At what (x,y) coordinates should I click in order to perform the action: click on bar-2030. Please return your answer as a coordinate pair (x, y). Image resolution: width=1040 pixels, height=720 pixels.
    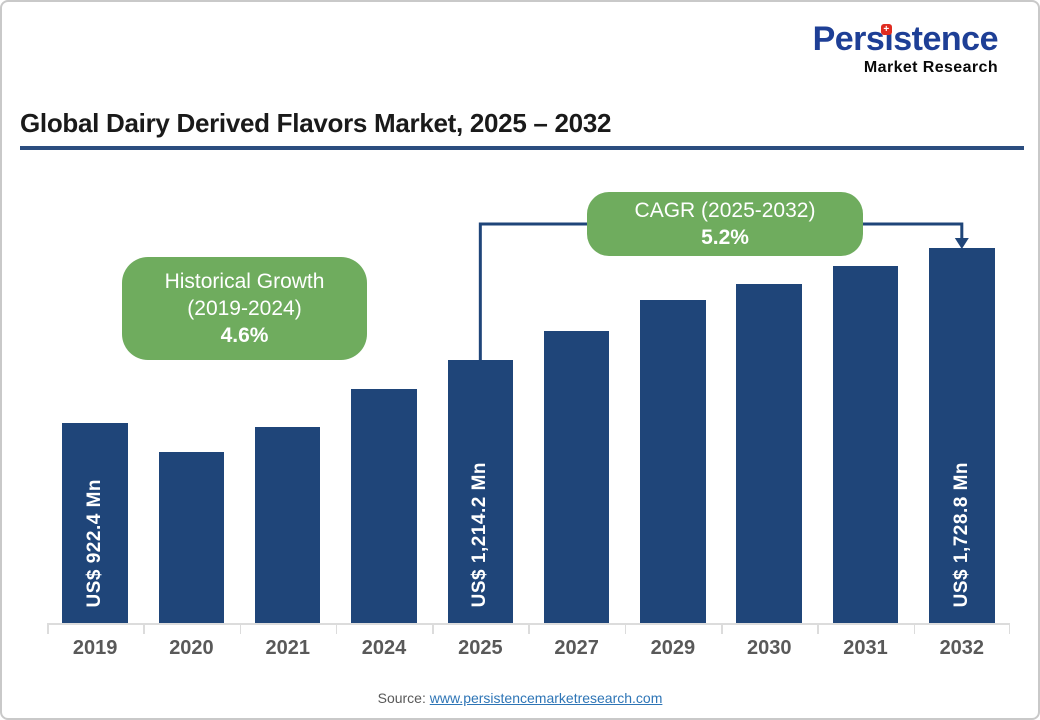
    Looking at the image, I should click on (769, 453).